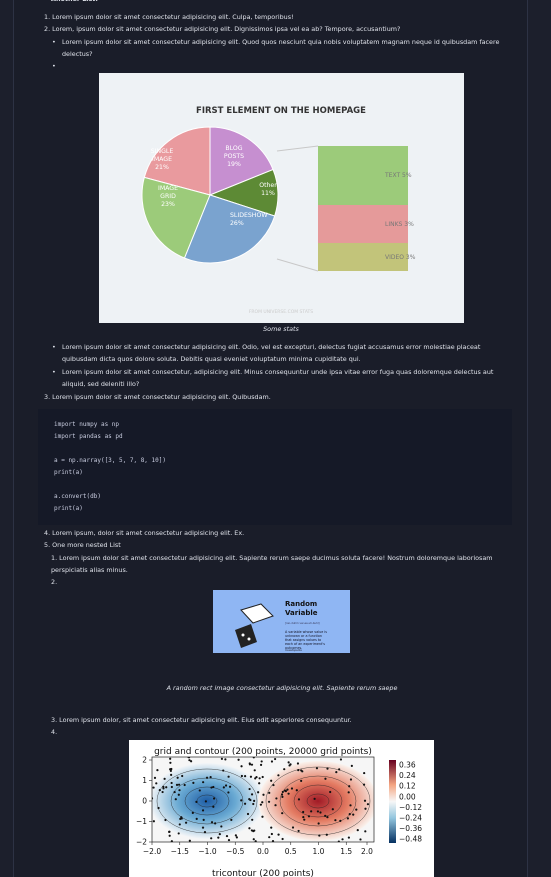 The height and width of the screenshot is (877, 551). I want to click on slice-label: GRID, so click(168, 196).